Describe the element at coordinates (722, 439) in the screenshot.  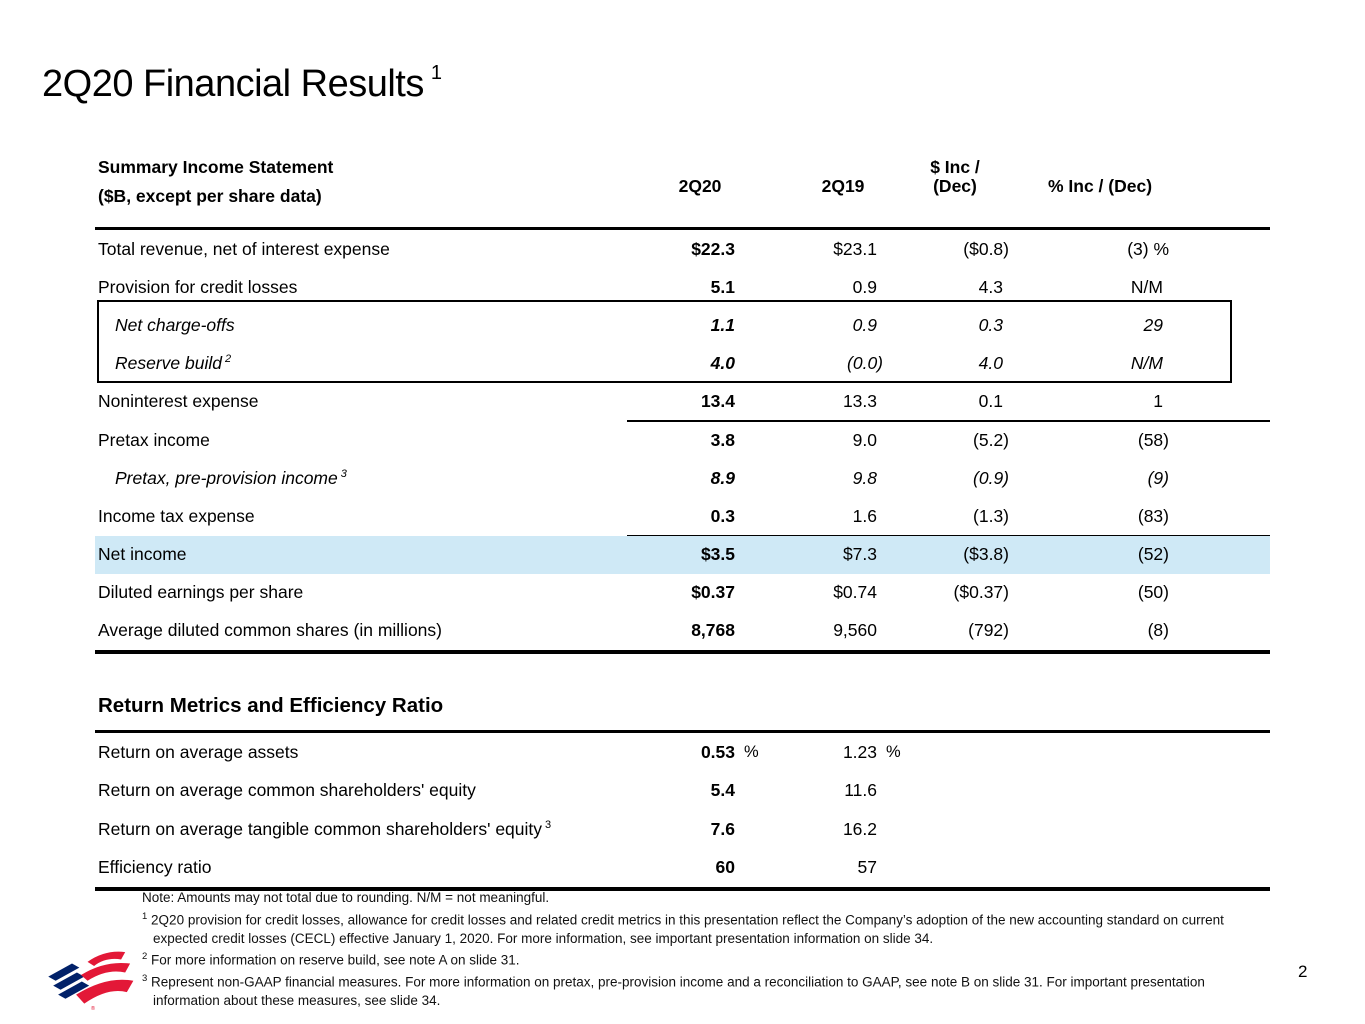
I see `cell-2q20: 3.8` at that location.